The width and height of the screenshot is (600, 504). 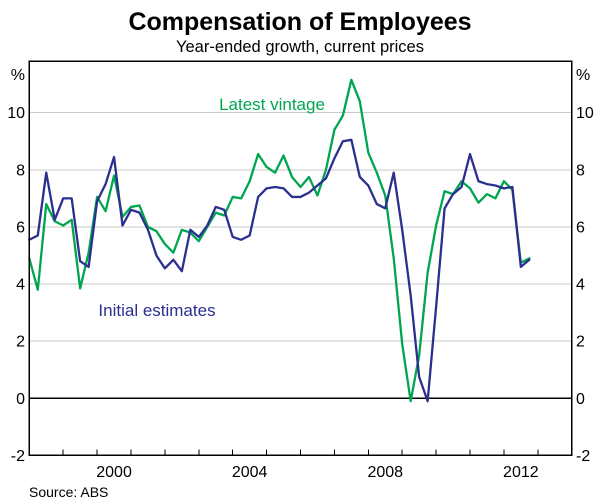 I want to click on y-tick-label-right-2: 2, so click(x=580, y=342).